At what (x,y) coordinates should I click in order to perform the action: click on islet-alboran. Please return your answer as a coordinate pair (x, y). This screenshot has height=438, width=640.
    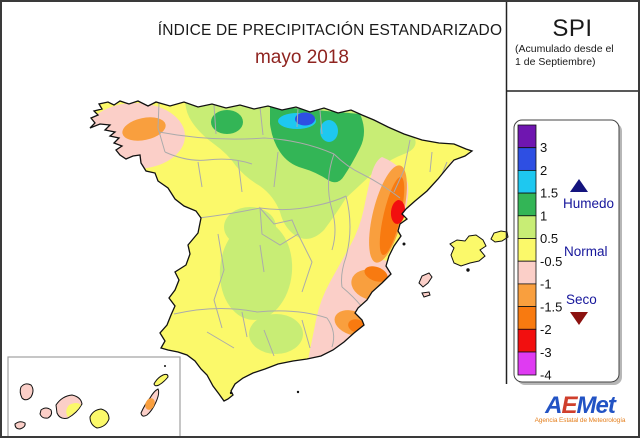
    Looking at the image, I should click on (298, 392).